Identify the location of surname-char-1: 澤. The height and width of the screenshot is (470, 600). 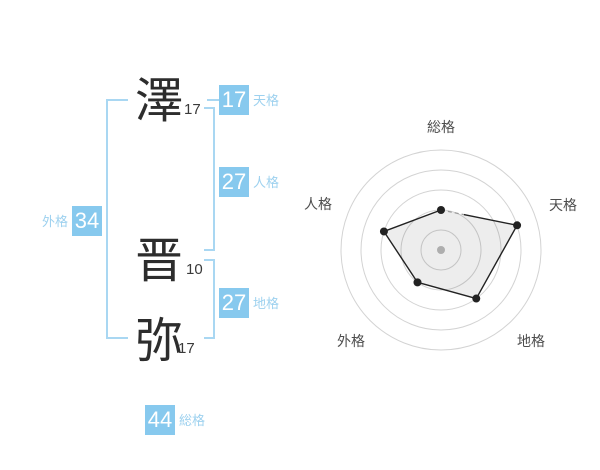
(158, 101).